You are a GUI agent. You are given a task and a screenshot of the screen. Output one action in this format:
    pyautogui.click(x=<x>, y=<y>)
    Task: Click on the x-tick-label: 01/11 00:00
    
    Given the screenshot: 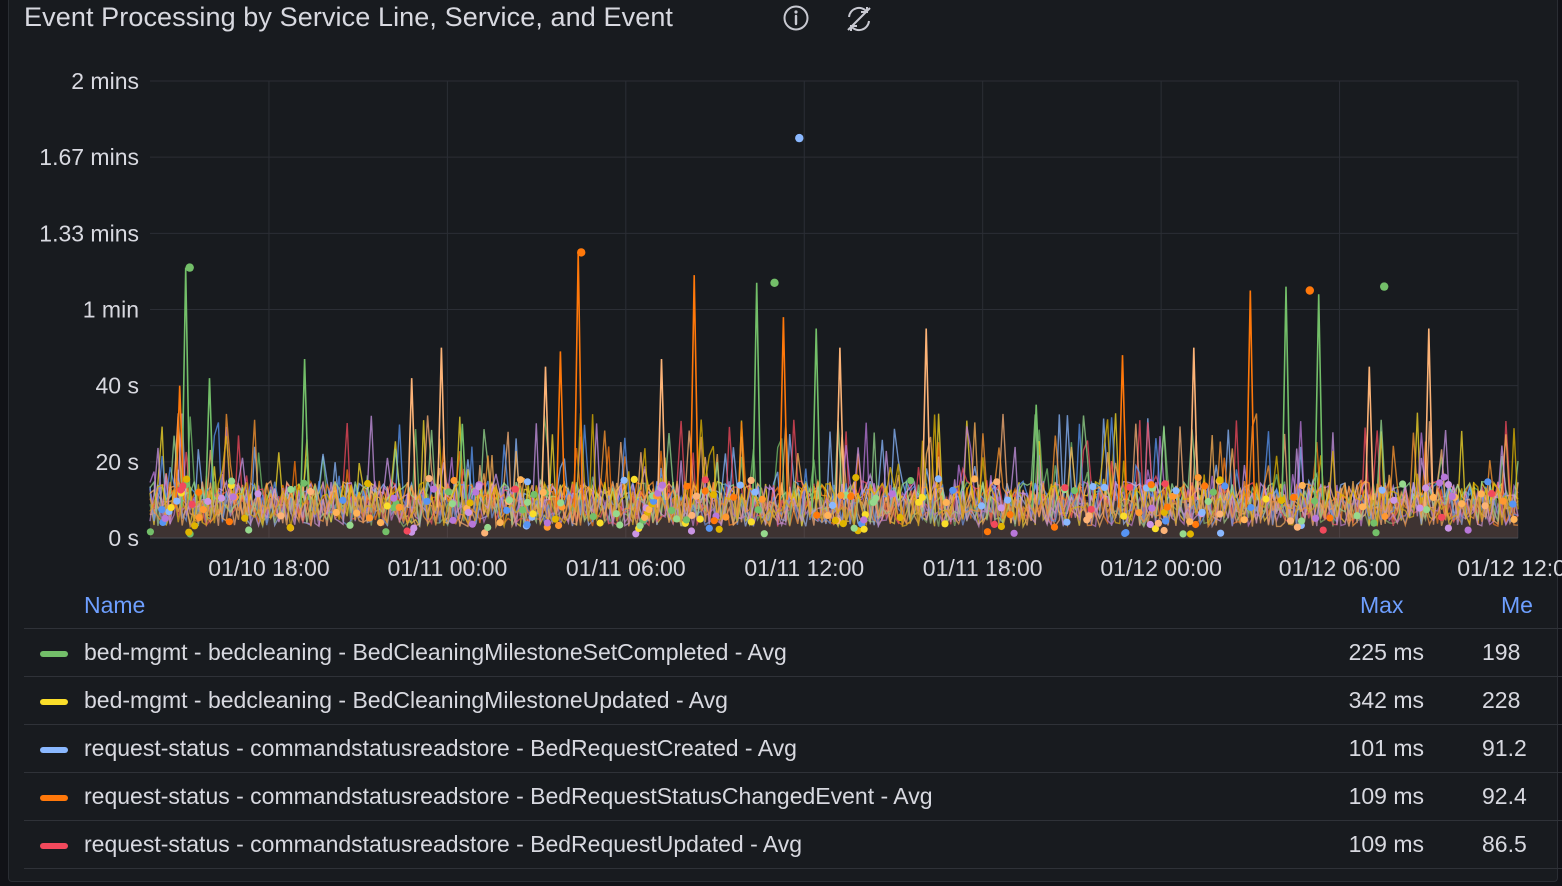 What is the action you would take?
    pyautogui.click(x=447, y=568)
    